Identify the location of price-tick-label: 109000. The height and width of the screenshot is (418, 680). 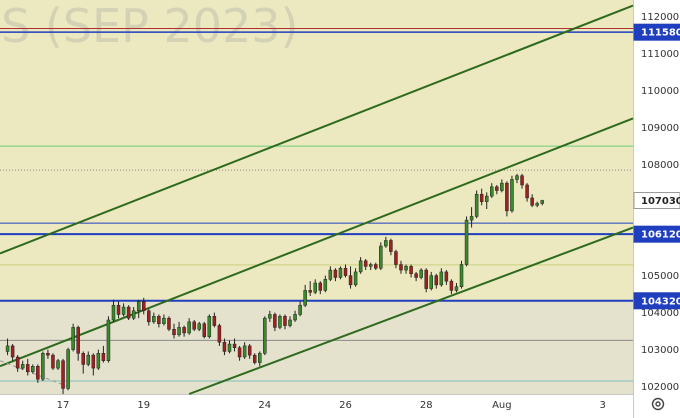
(660, 128).